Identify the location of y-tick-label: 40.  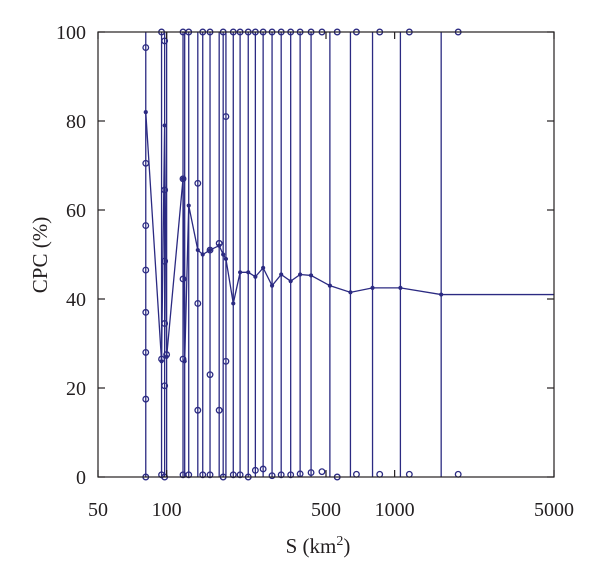
(76, 300).